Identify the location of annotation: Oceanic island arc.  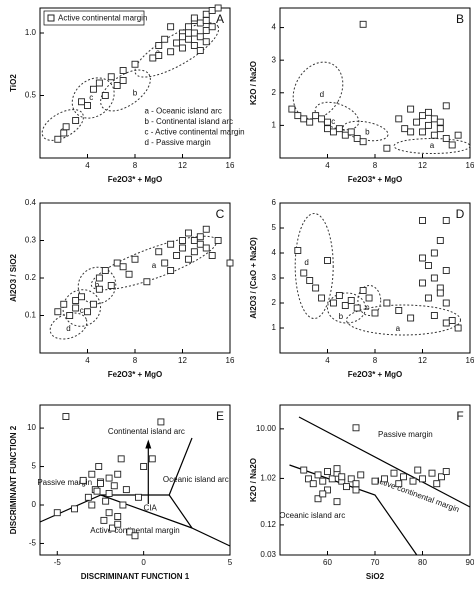
(312, 515).